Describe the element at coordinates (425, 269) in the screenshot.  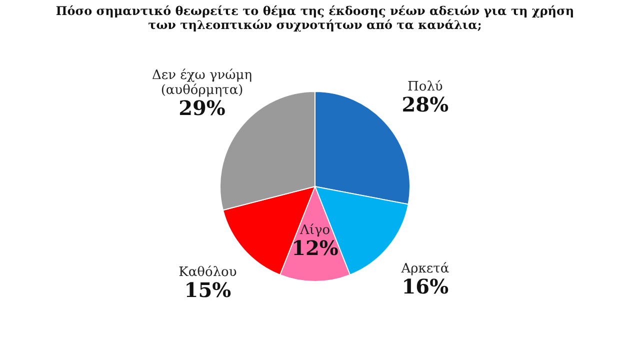
I see `slice-label: Αρκετά` at that location.